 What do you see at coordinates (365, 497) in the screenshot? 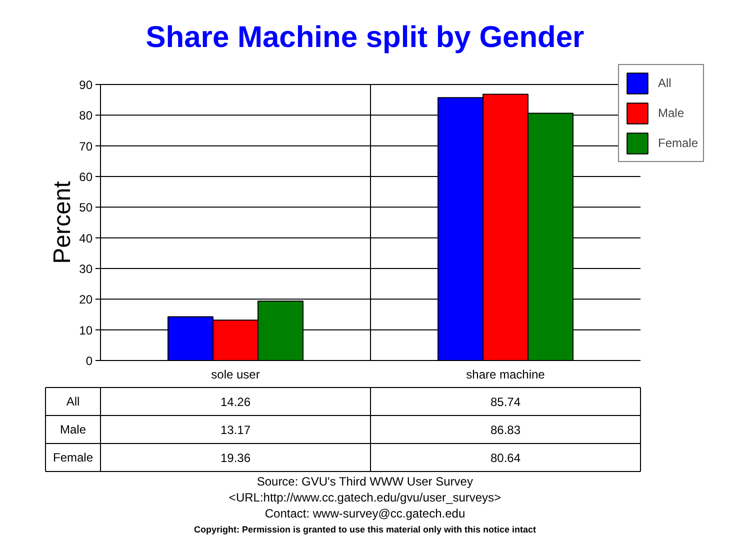
I see `text: <URL:http://www.cc.gatech.edu/gvu/user_surveys>` at bounding box center [365, 497].